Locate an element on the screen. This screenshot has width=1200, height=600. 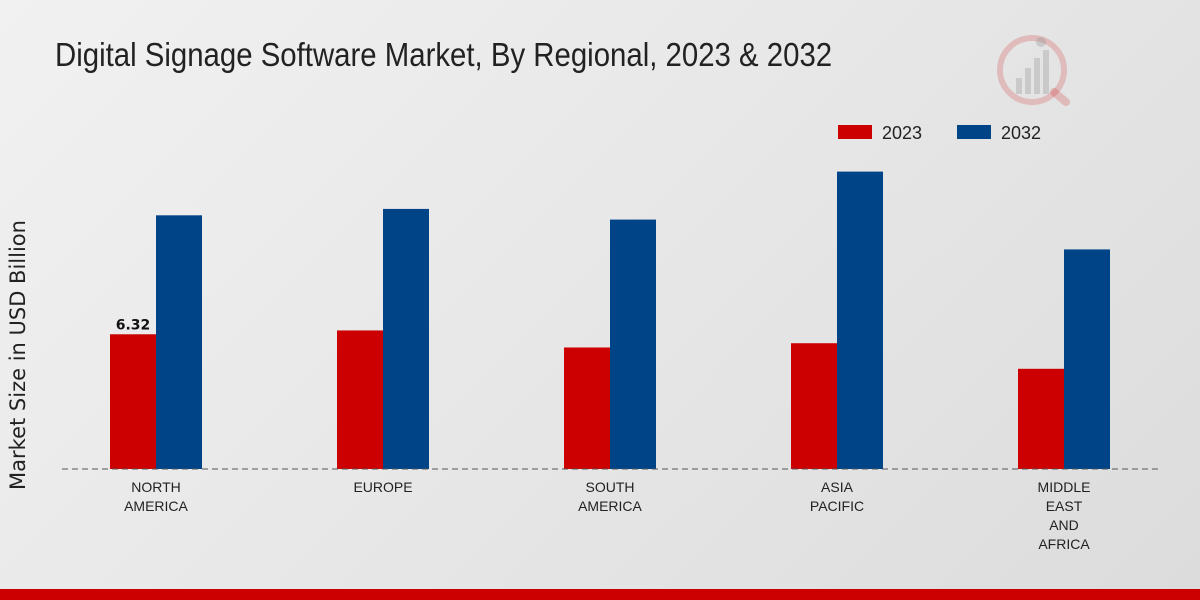
x-tick-label-2: SOUTH AMERICA is located at coordinates (610, 496).